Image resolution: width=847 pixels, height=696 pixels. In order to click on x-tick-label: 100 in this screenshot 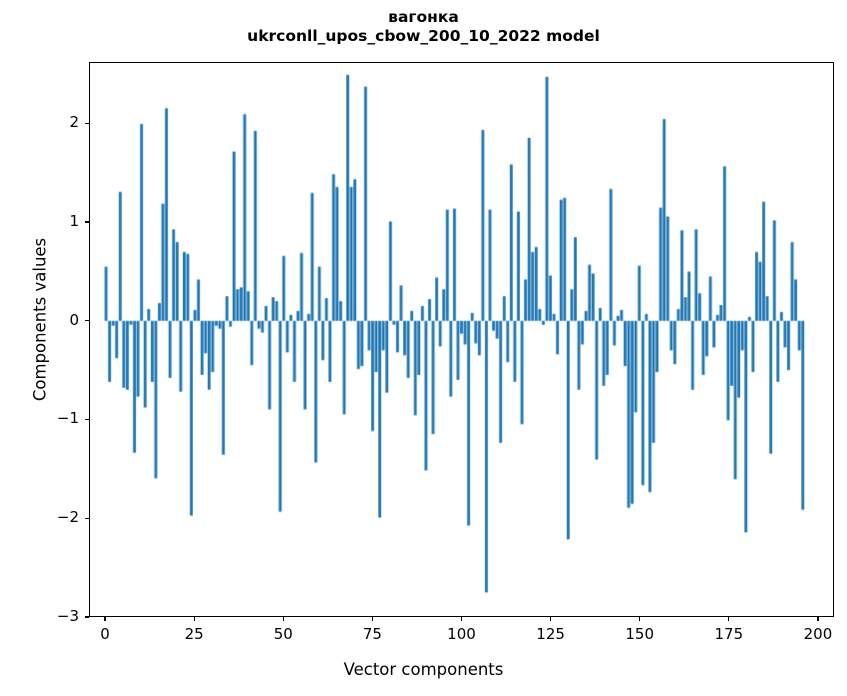, I will do `click(461, 634)`.